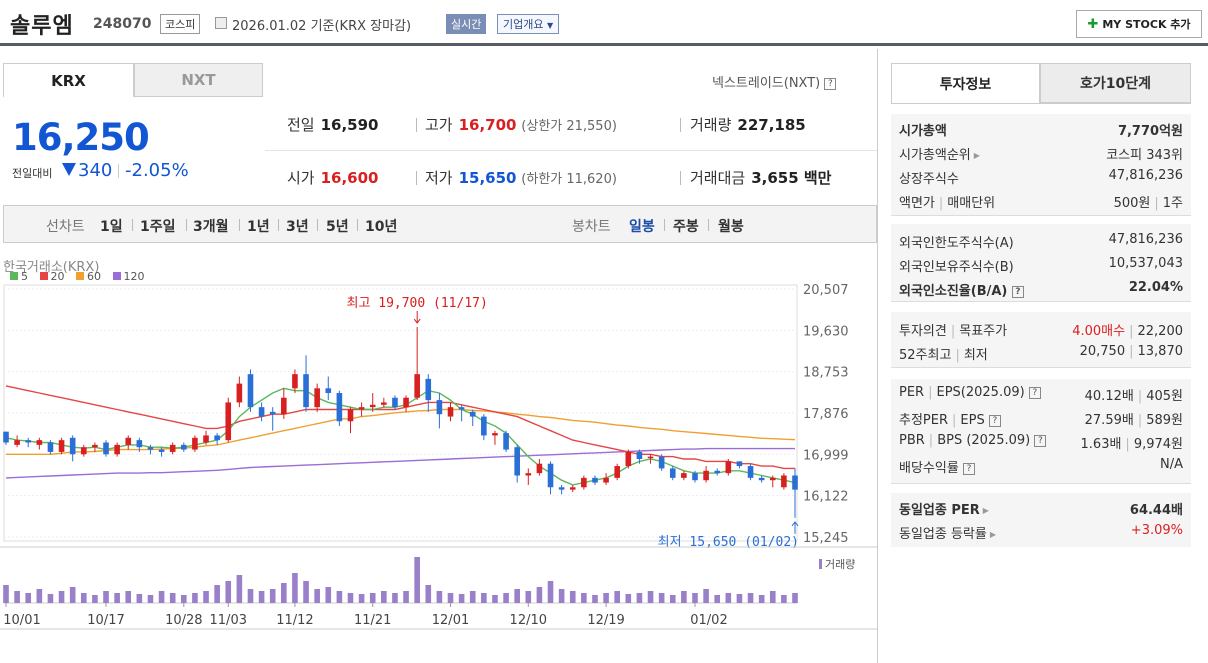 This screenshot has height=663, width=1208. What do you see at coordinates (1093, 24) in the screenshot?
I see `plus-icon: ✚` at bounding box center [1093, 24].